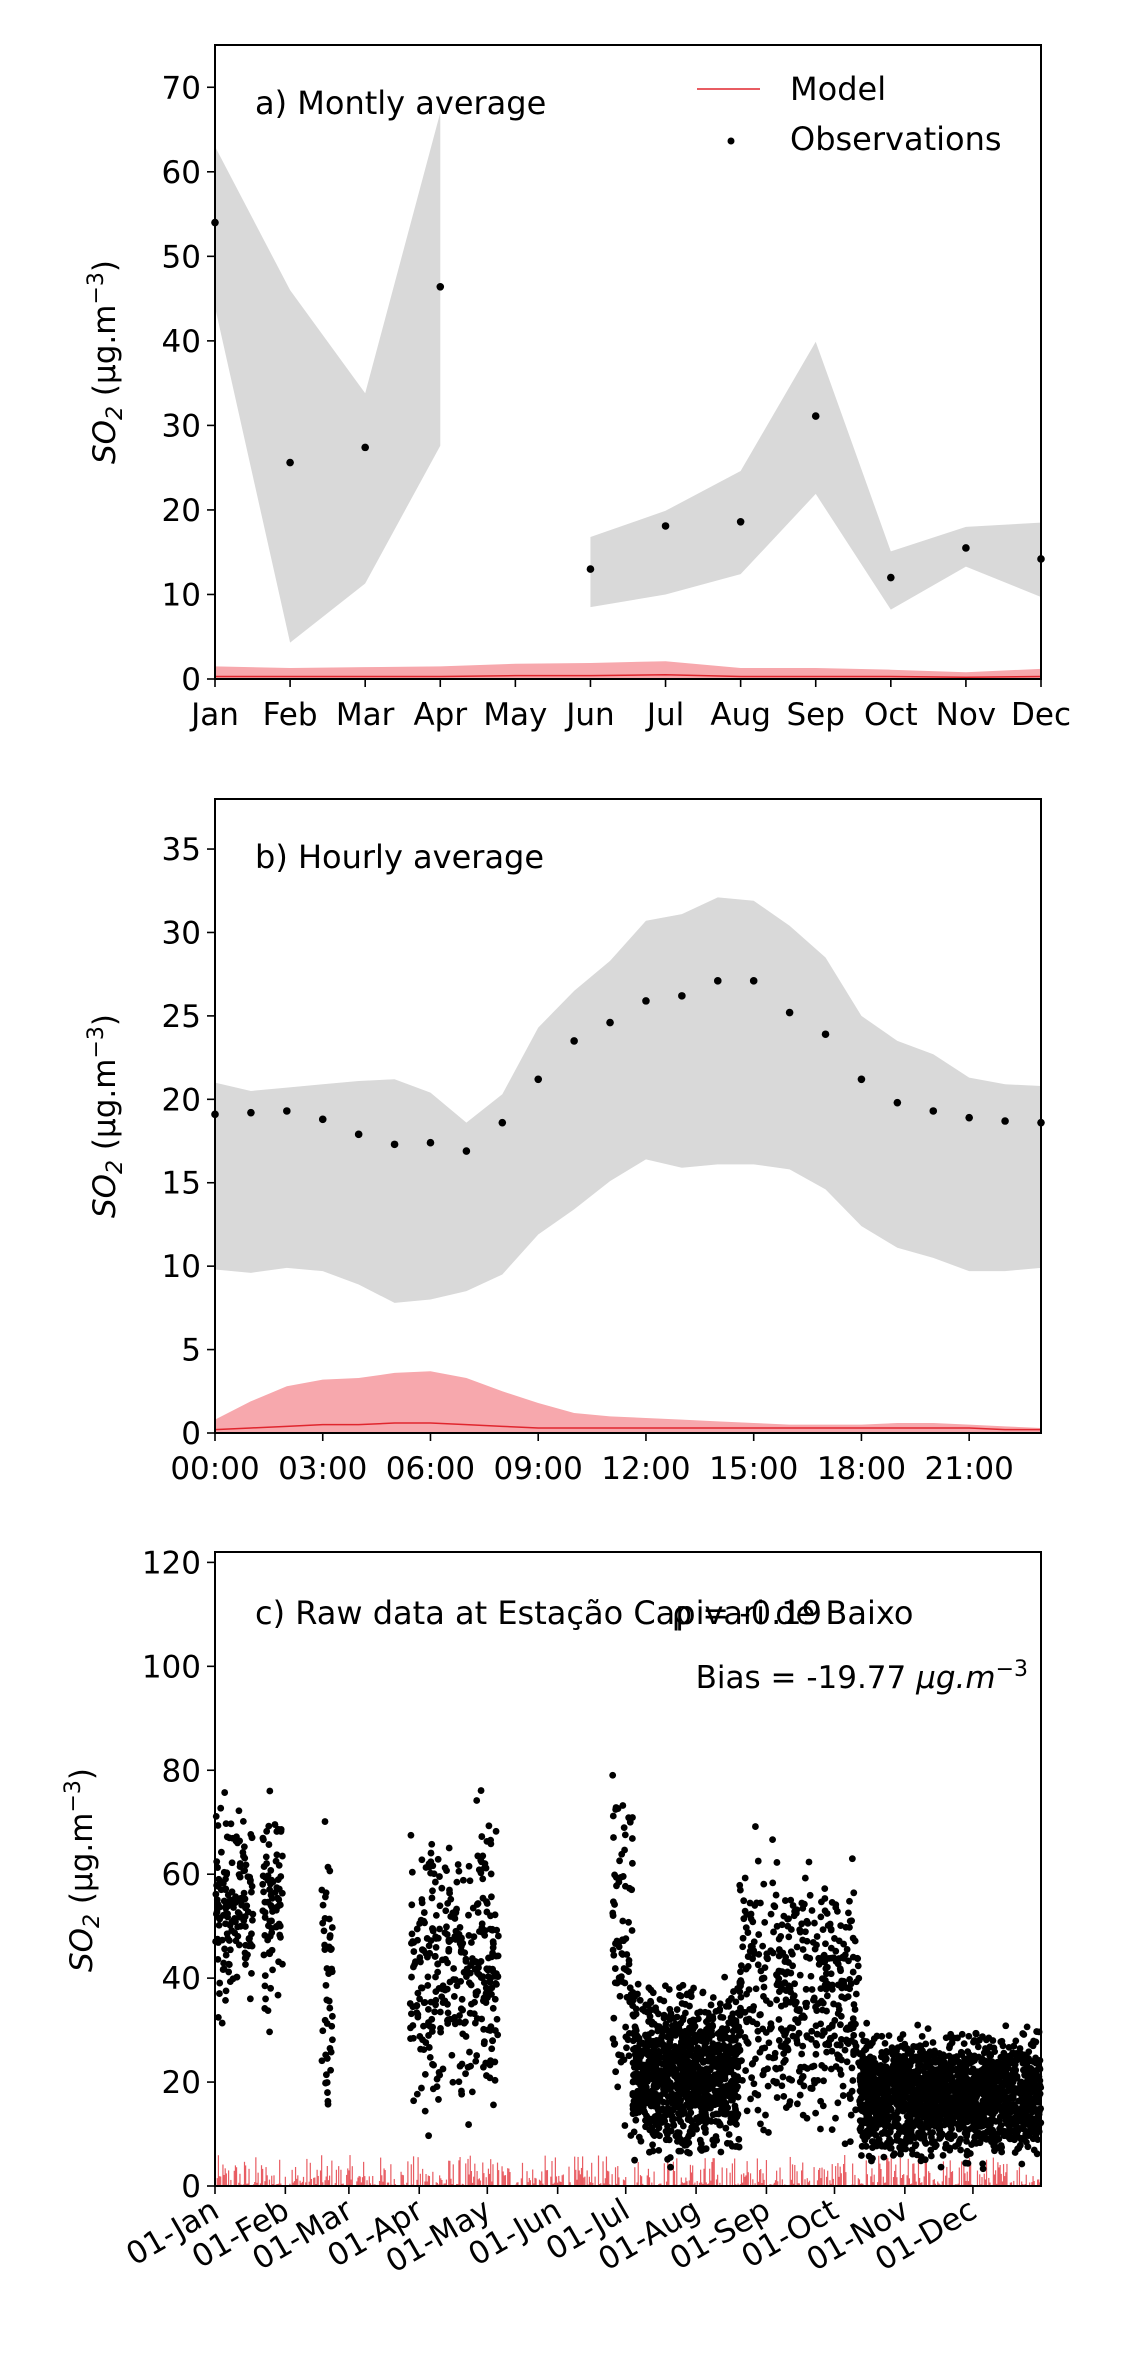 This screenshot has height=2362, width=1122. What do you see at coordinates (290, 715) in the screenshot?
I see `panel-a-x-label: Feb` at bounding box center [290, 715].